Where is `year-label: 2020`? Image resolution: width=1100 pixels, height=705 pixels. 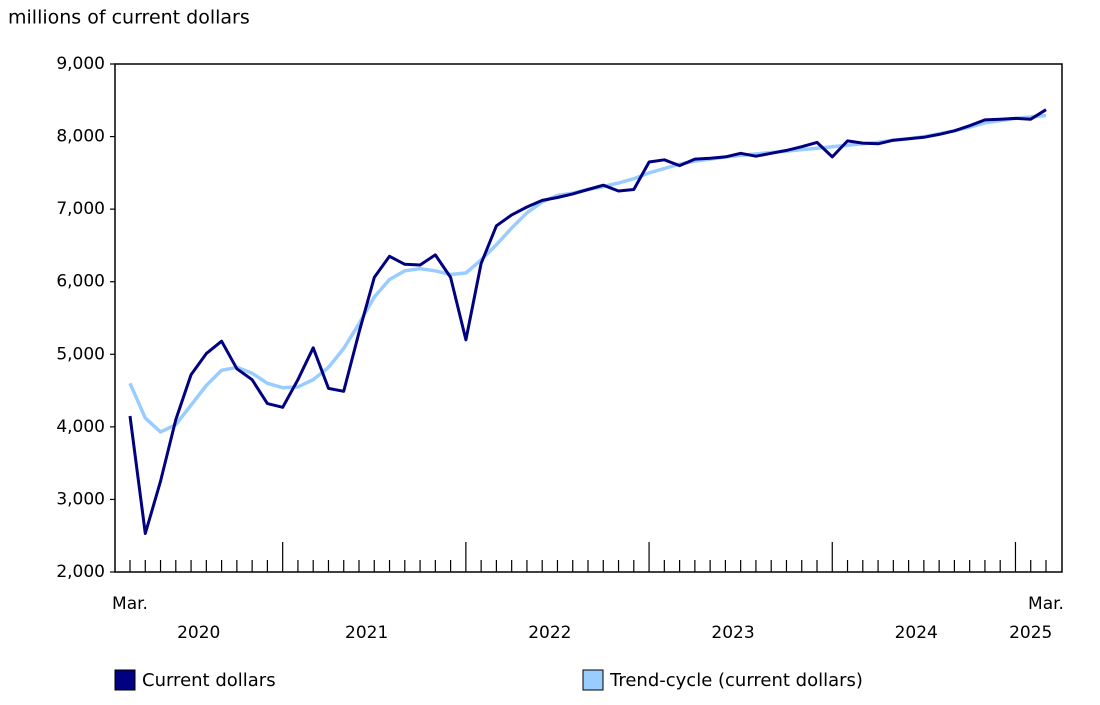
year-label: 2020 is located at coordinates (198, 633).